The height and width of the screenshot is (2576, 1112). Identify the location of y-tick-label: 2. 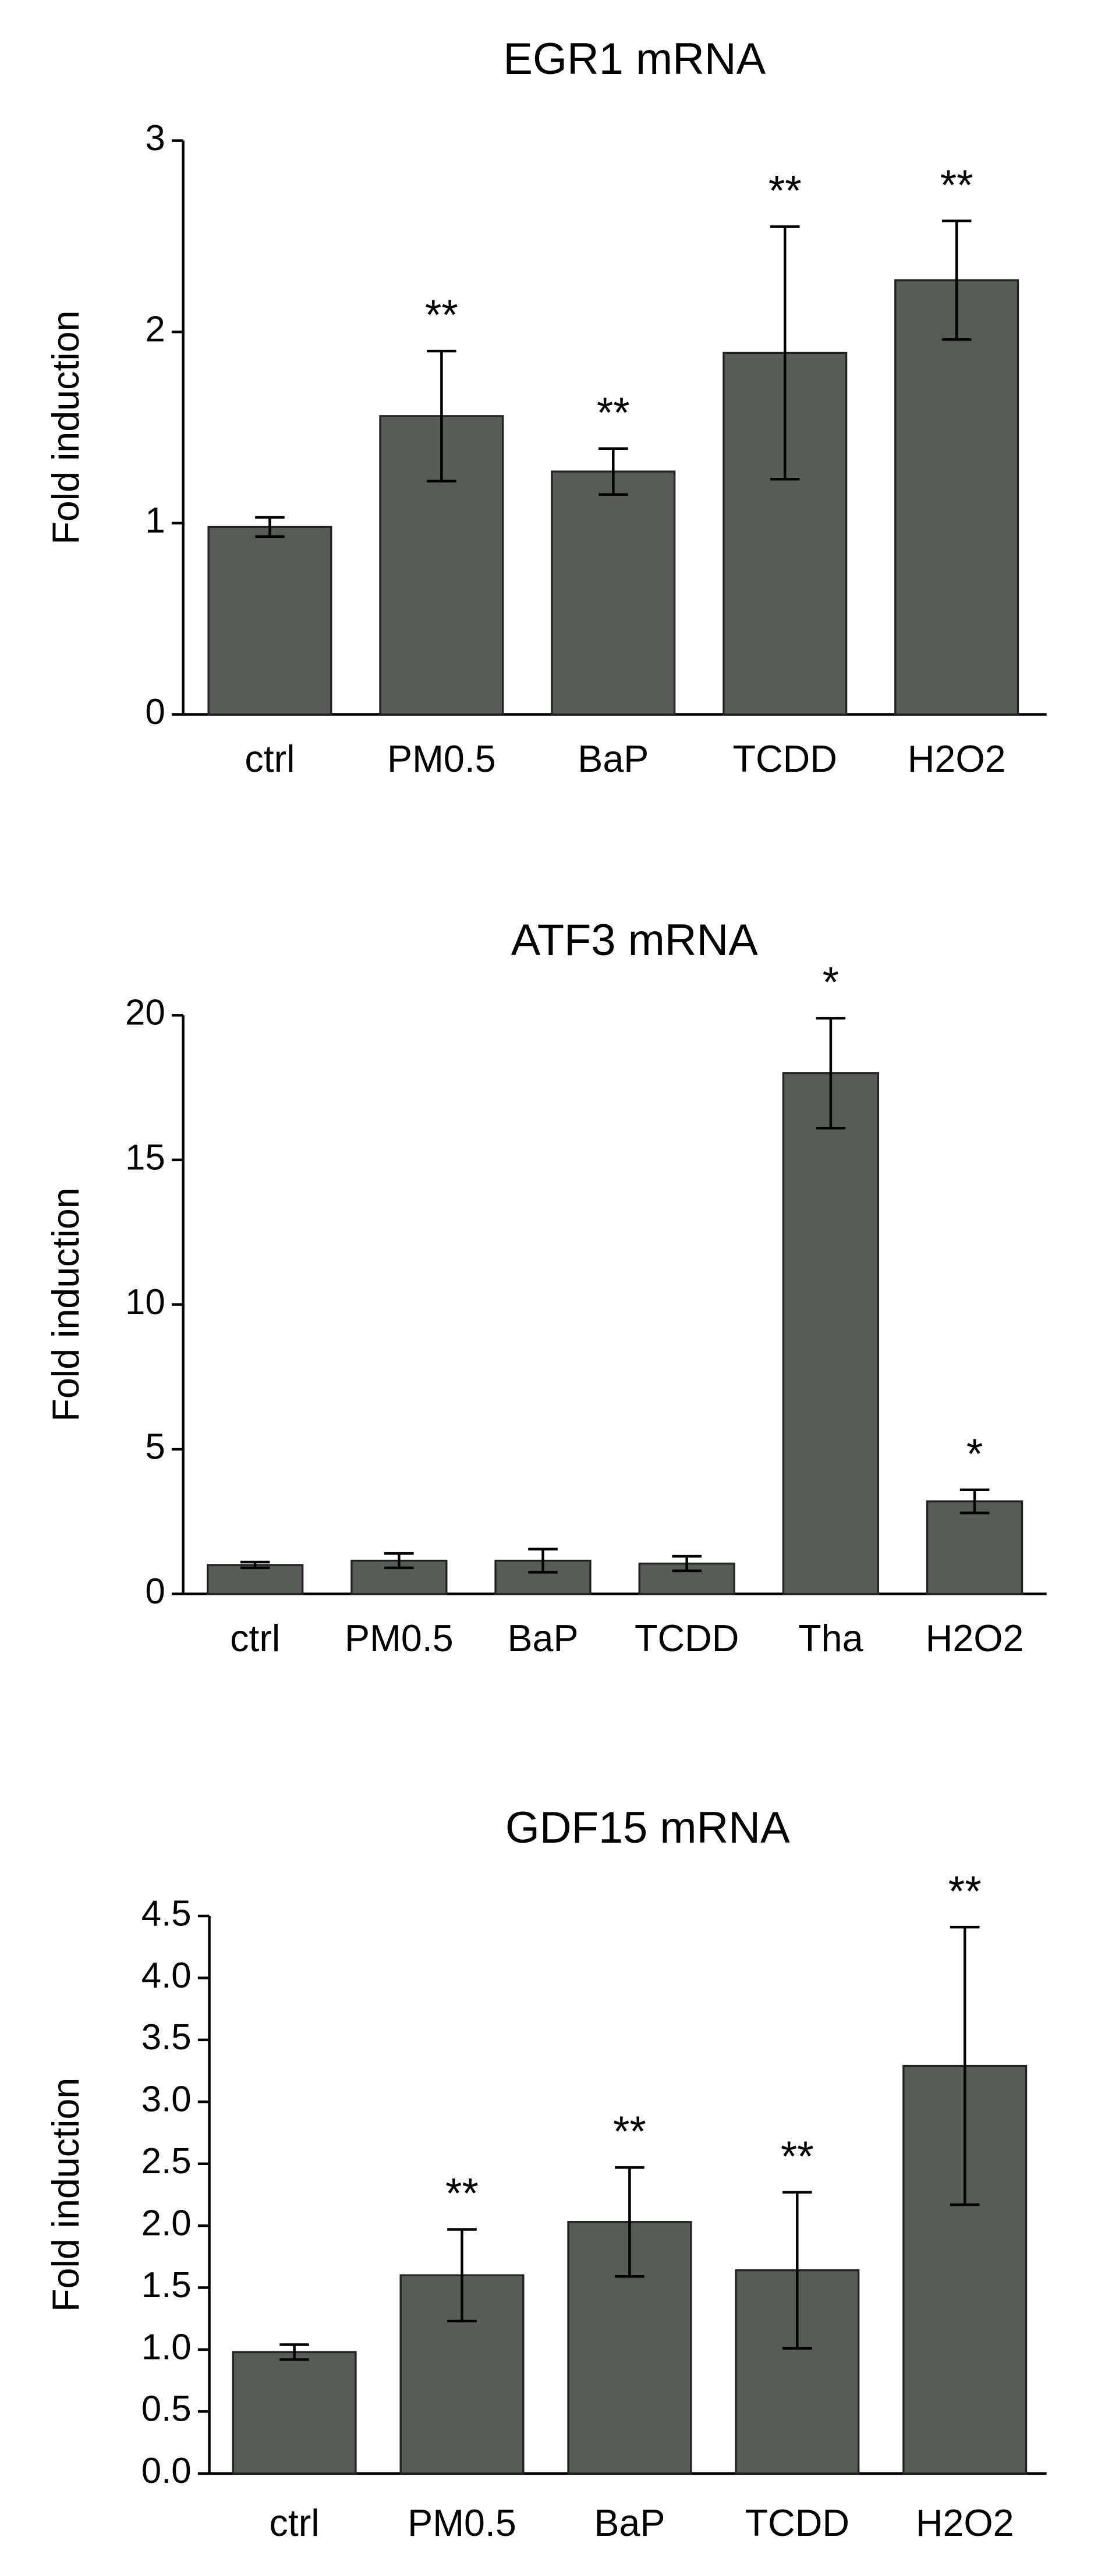
(155, 330).